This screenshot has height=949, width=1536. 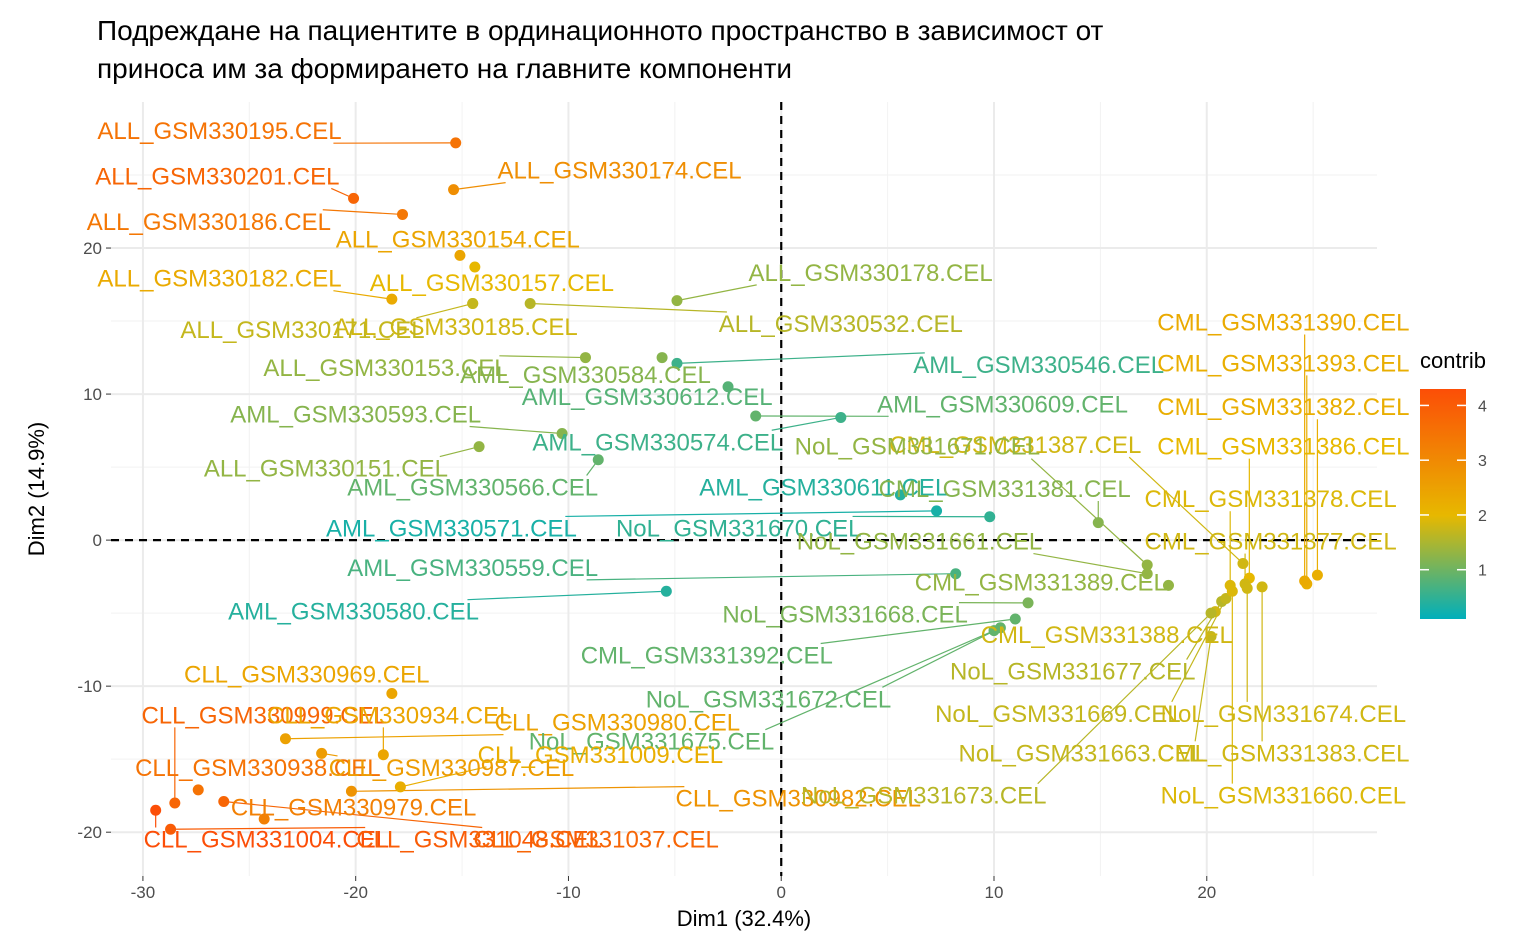 I want to click on point-label: NoL_GSM331670.CEL, so click(x=738, y=528).